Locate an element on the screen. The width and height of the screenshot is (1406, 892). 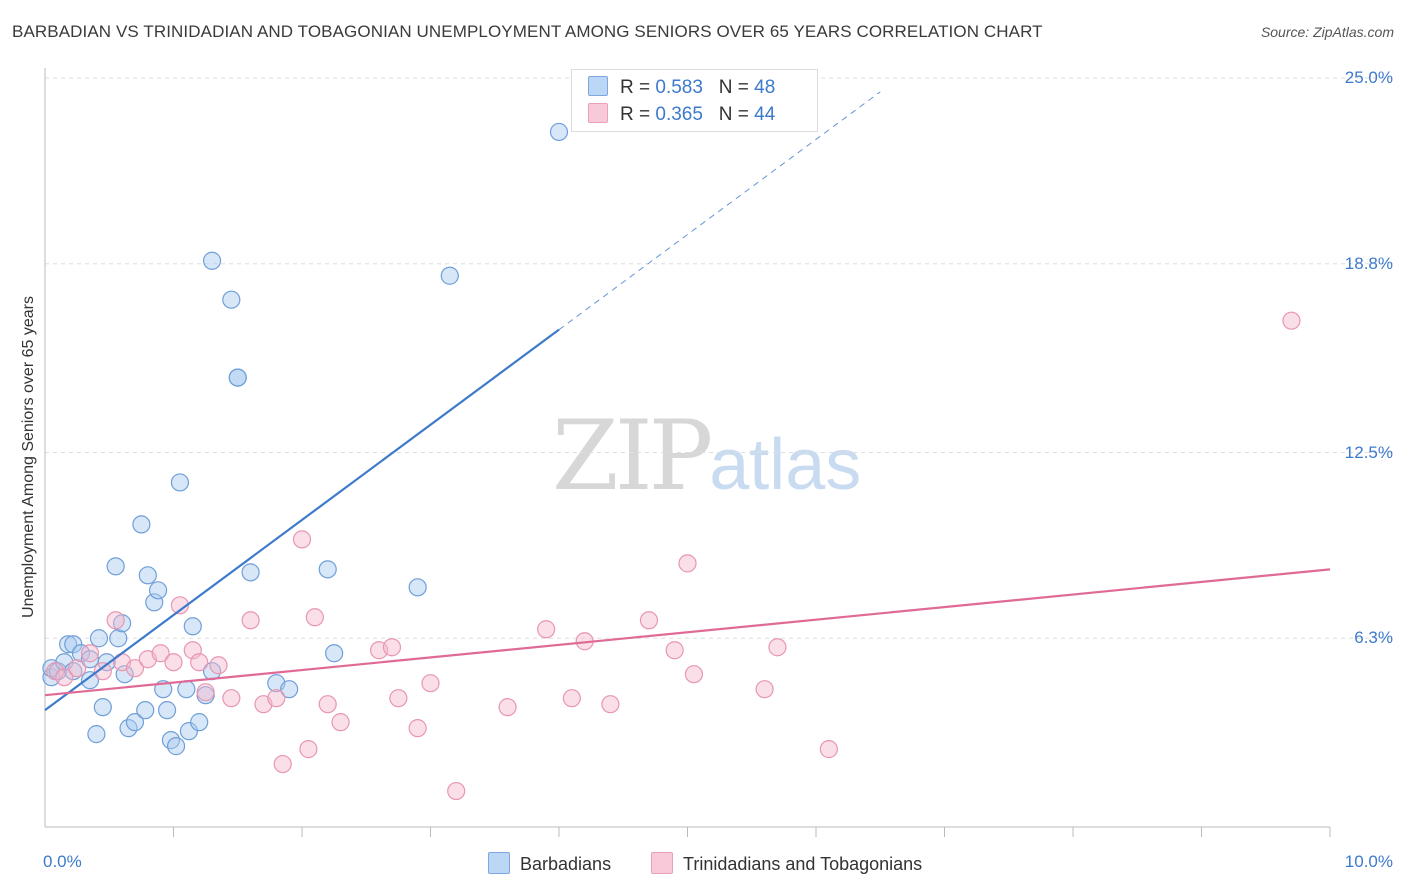
y-axis-label: Unemployment Among Seniors over 65 years is located at coordinates (28, 457).